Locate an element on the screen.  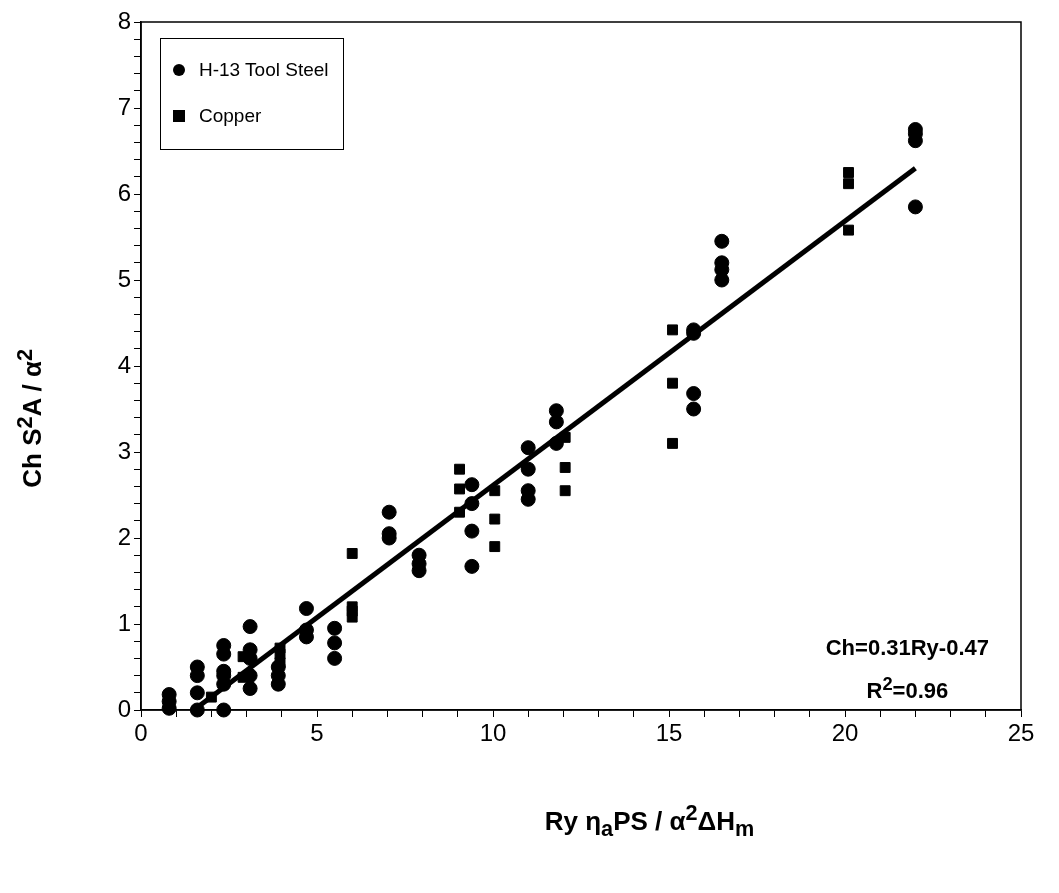
y-tick-label: 3 is located at coordinates (124, 450).